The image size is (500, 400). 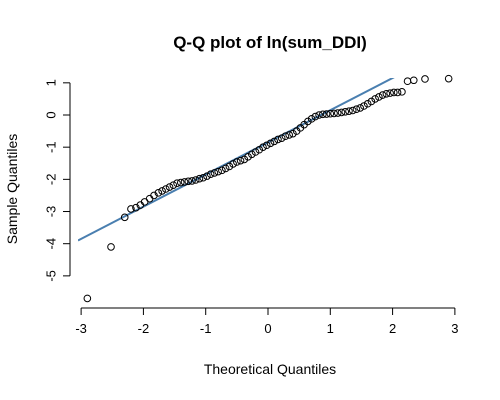 What do you see at coordinates (270, 369) in the screenshot?
I see `x-axis-label: Theoretical Quantiles` at bounding box center [270, 369].